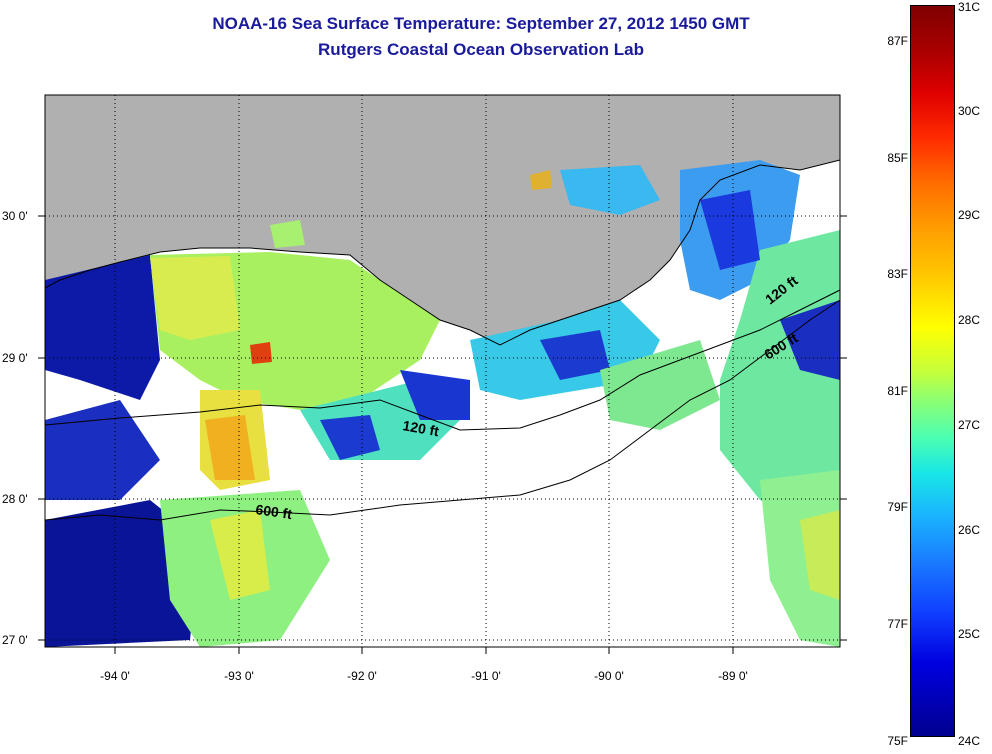 The height and width of the screenshot is (754, 992). What do you see at coordinates (969, 634) in the screenshot?
I see `colorbar-c-25: 25C` at bounding box center [969, 634].